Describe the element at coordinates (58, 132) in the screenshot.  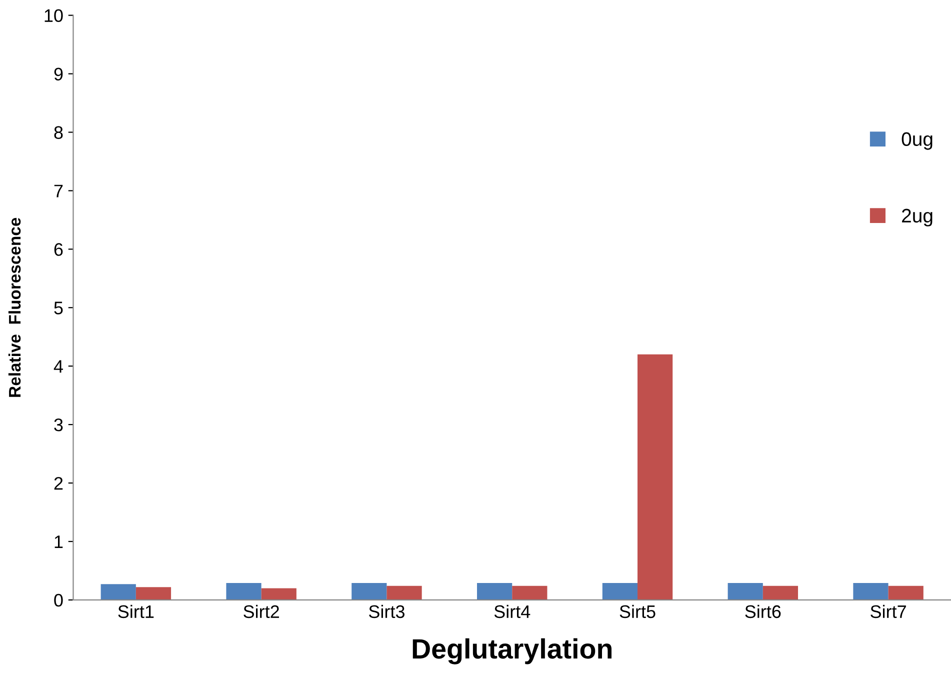
I see `y-tick-label: 8` at that location.